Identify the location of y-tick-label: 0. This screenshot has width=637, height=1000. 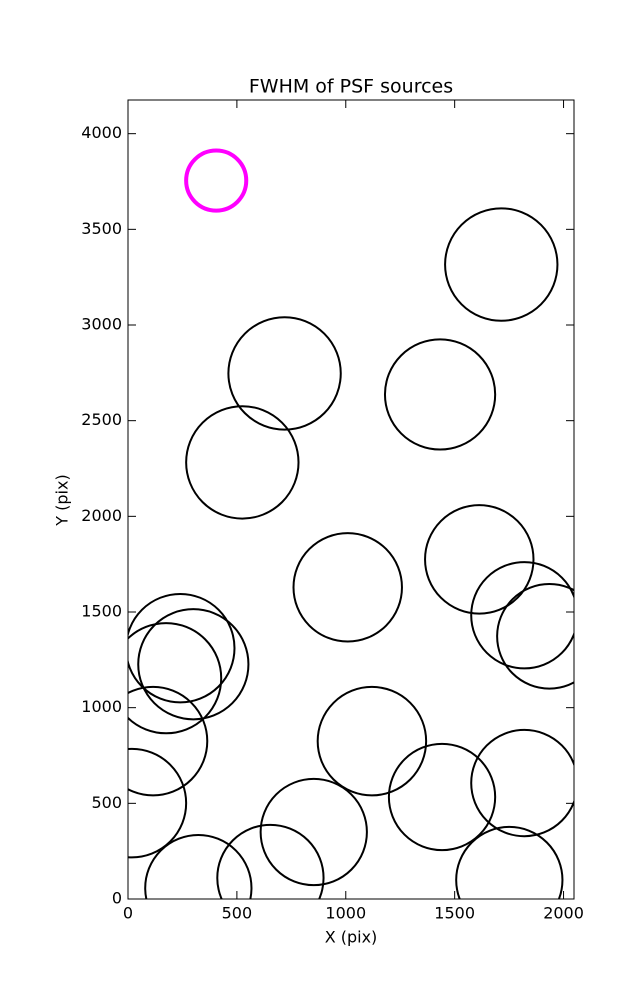
(117, 898).